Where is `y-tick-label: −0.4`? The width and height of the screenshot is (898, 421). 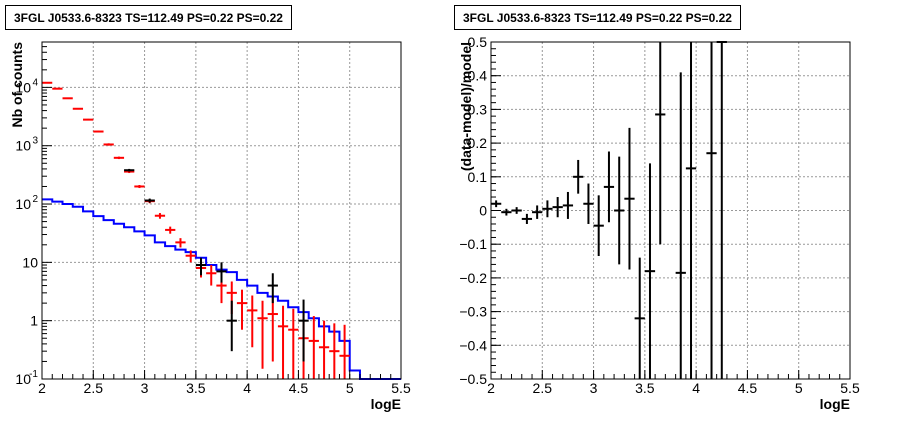 y-tick-label: −0.4 is located at coordinates (473, 345).